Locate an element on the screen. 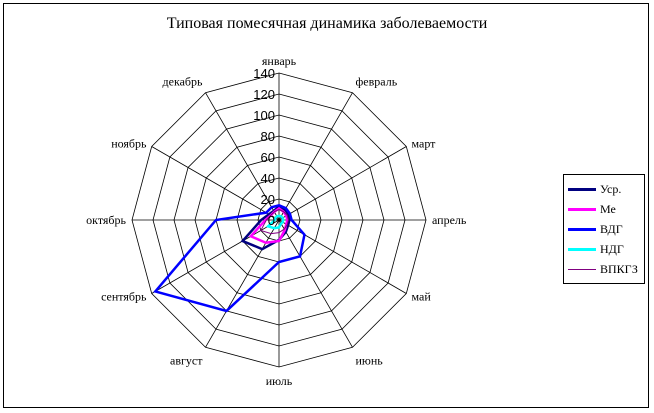  category-label: май is located at coordinates (422, 297).